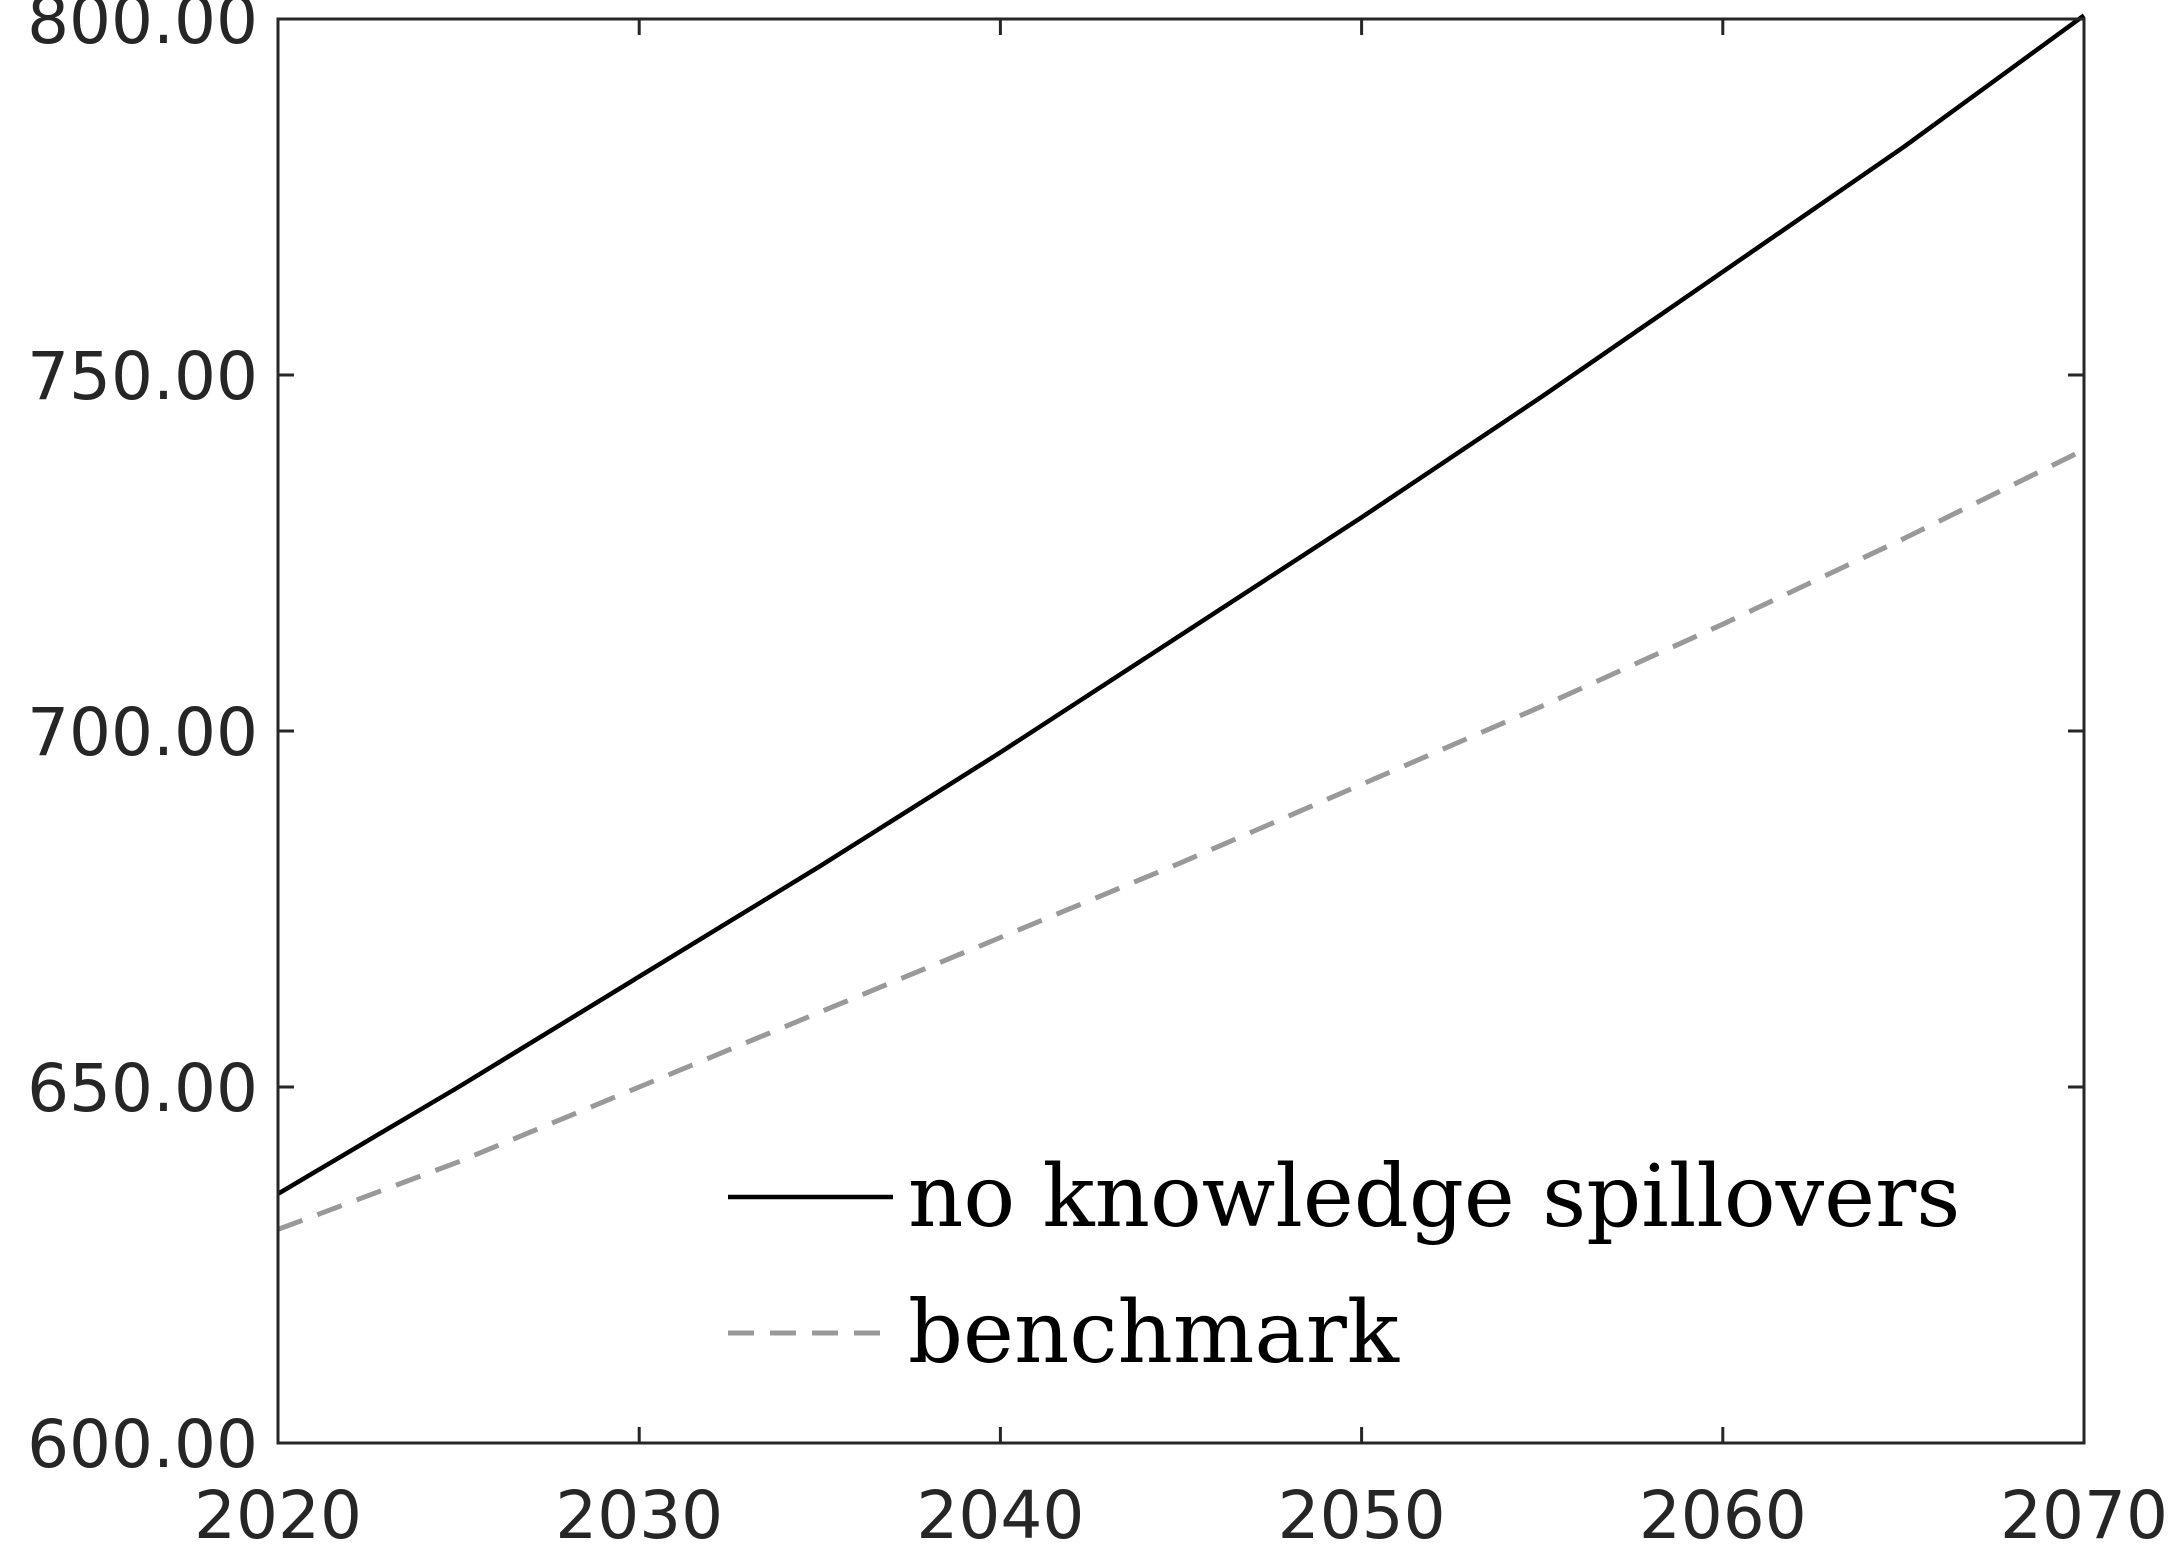 The image size is (2174, 1547). Describe the element at coordinates (1000, 1509) in the screenshot. I see `x-tick-label: 2040` at that location.